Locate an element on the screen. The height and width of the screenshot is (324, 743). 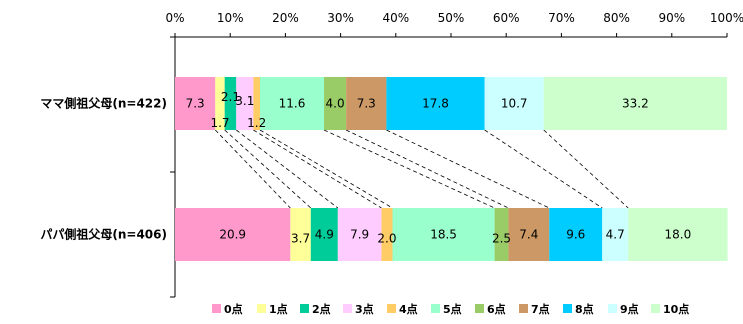
data-label: 3.7 is located at coordinates (300, 239).